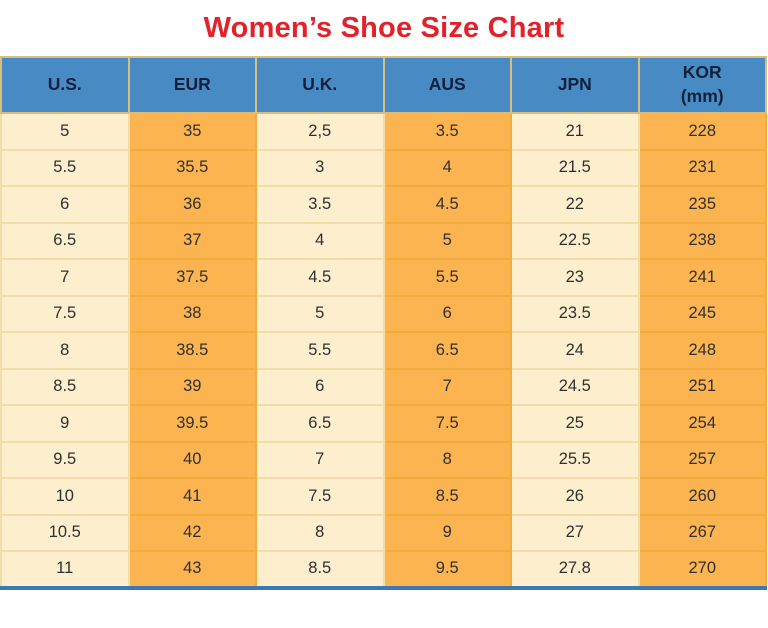 This screenshot has height=628, width=768. What do you see at coordinates (575, 204) in the screenshot?
I see `table-cell: 22` at bounding box center [575, 204].